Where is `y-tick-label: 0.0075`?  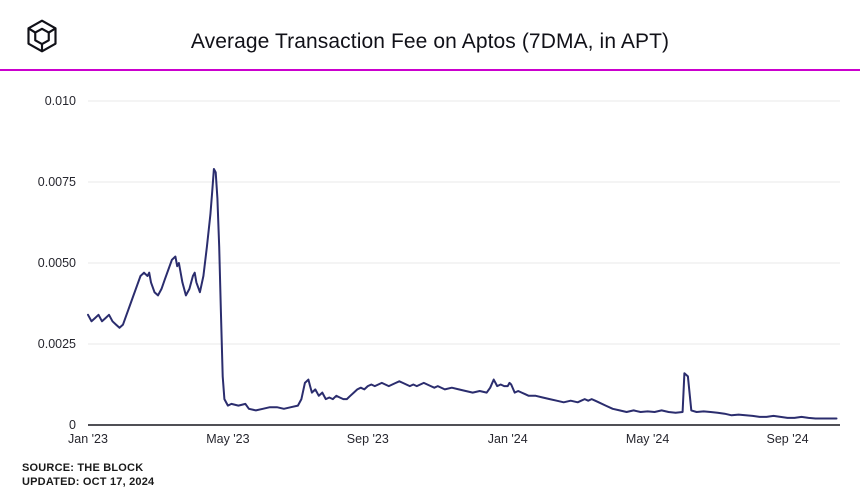 y-tick-label: 0.0075 is located at coordinates (57, 182).